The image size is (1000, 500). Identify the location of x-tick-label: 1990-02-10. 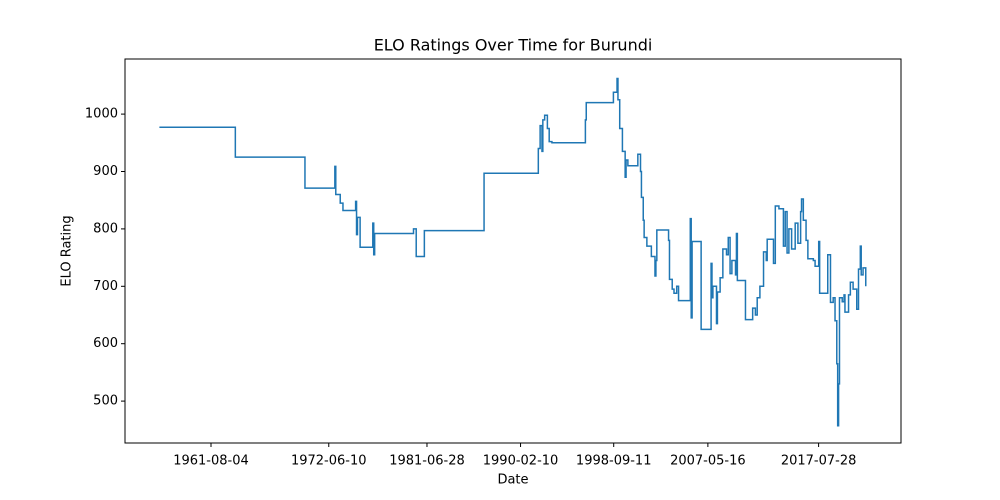
(521, 461).